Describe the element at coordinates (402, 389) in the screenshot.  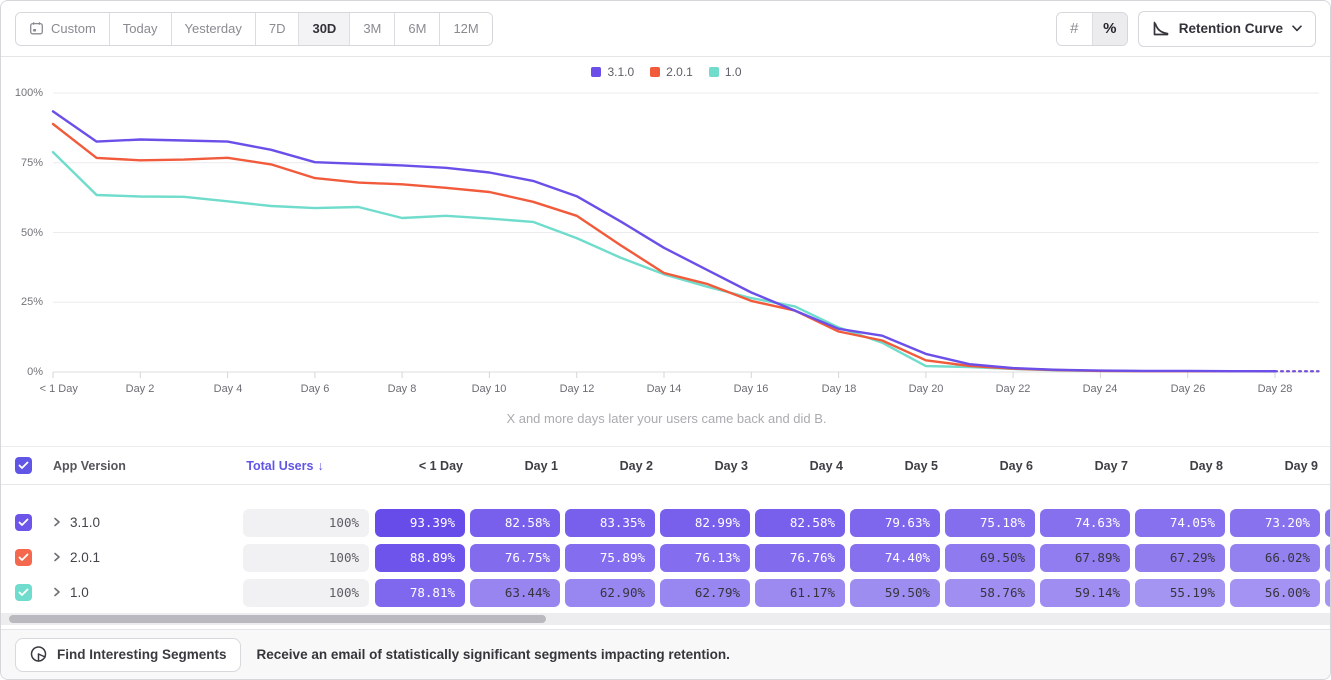
I see `x-tick-label: Day 8` at that location.